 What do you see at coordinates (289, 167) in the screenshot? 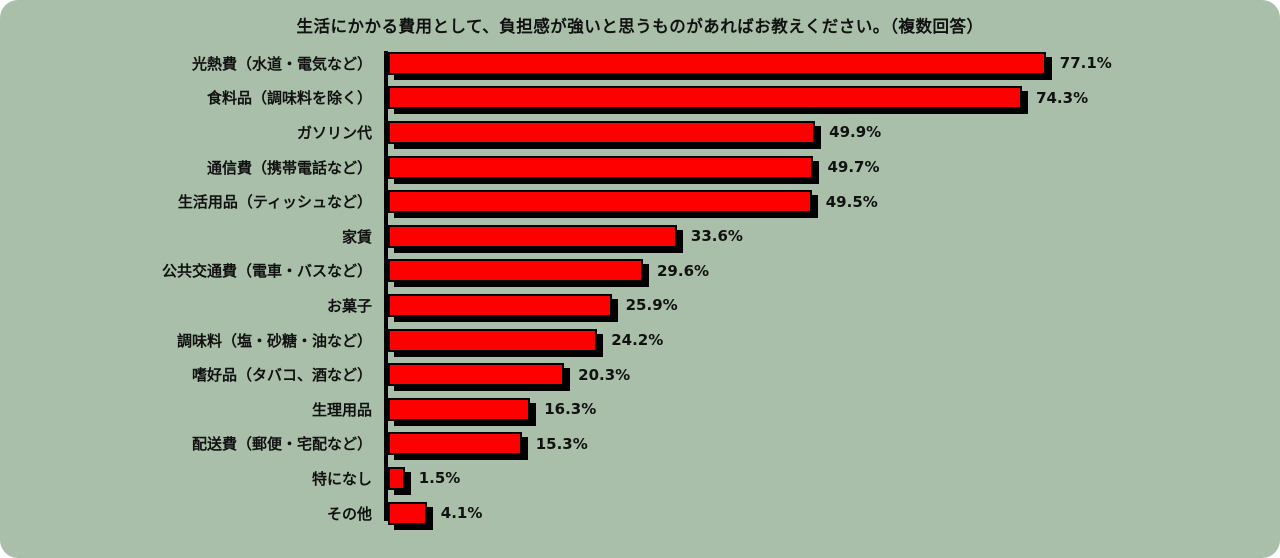
I see `category-label: 通信費（携帯電話など）` at bounding box center [289, 167].